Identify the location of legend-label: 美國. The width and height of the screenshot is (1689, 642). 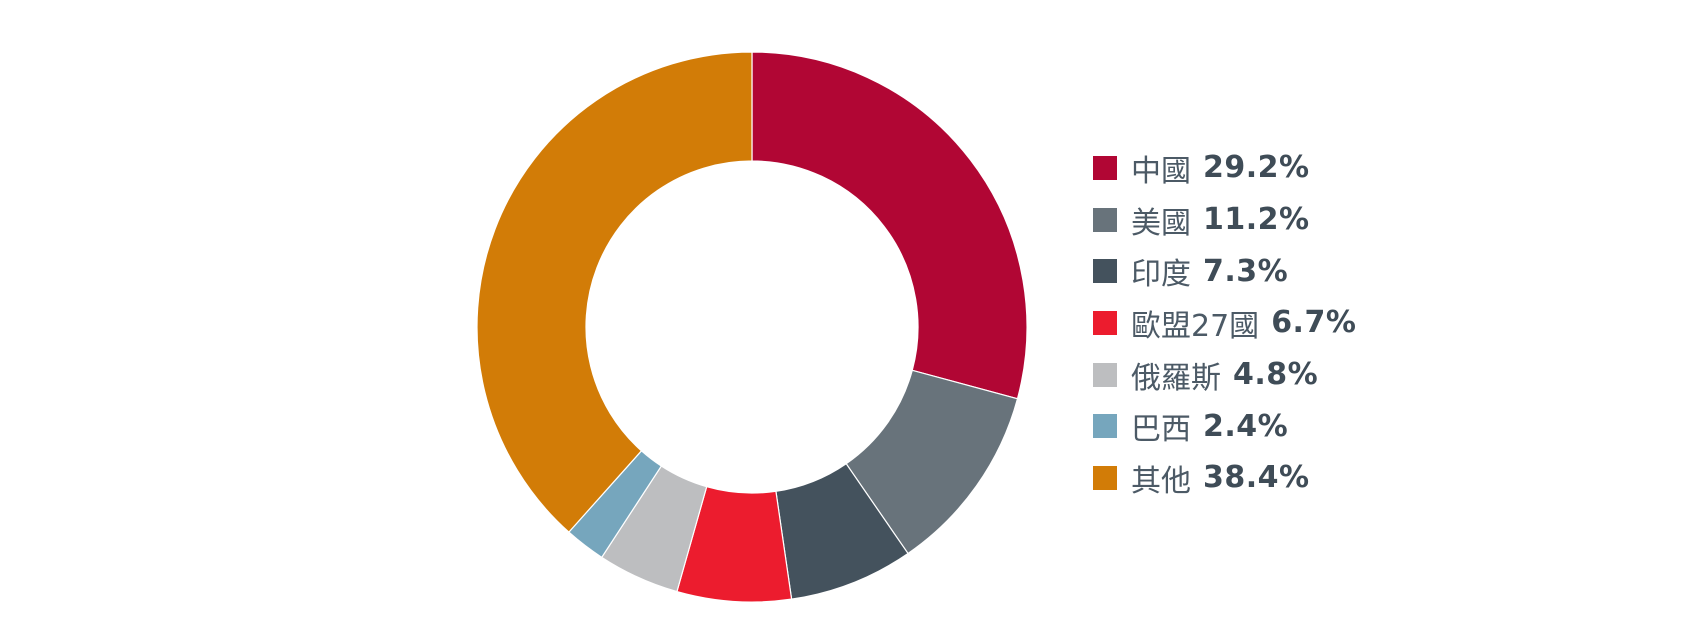
(1161, 223).